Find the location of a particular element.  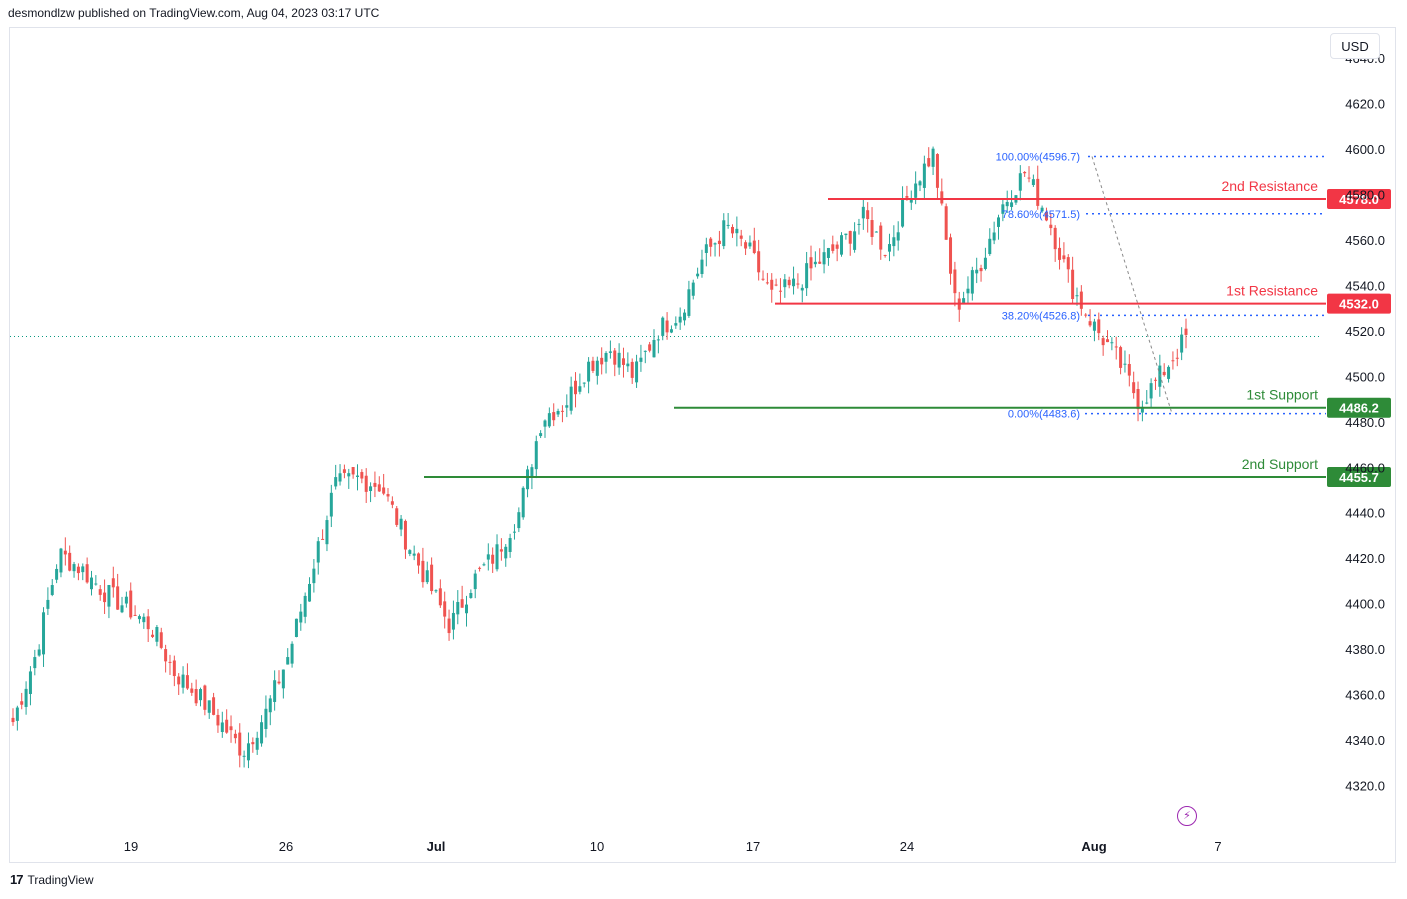

x-tick-label: 10 is located at coordinates (597, 846).